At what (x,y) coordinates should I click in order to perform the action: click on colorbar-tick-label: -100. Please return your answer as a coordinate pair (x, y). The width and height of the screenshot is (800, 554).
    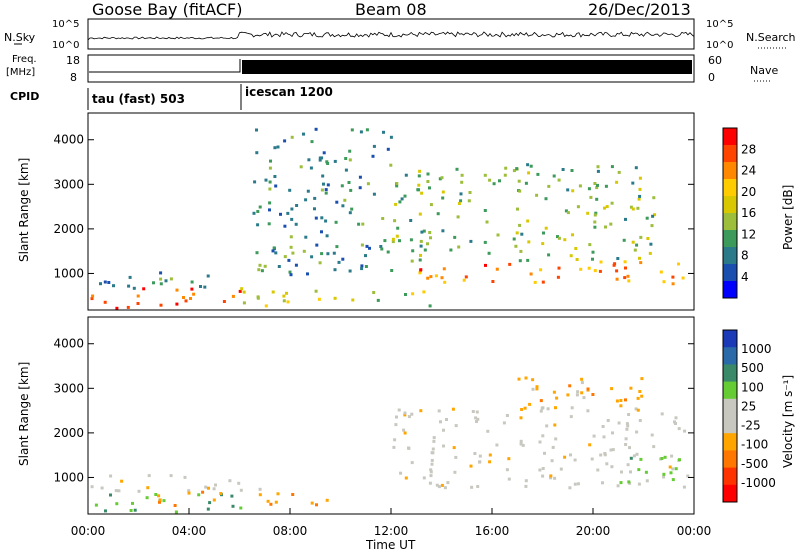
    Looking at the image, I should click on (754, 445).